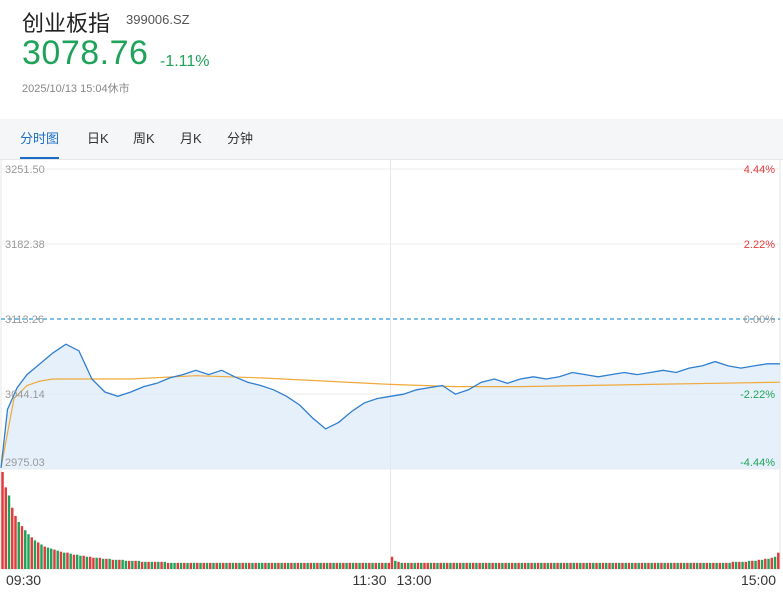 This screenshot has width=783, height=595. I want to click on tab-weekly-k: 周K, so click(144, 138).